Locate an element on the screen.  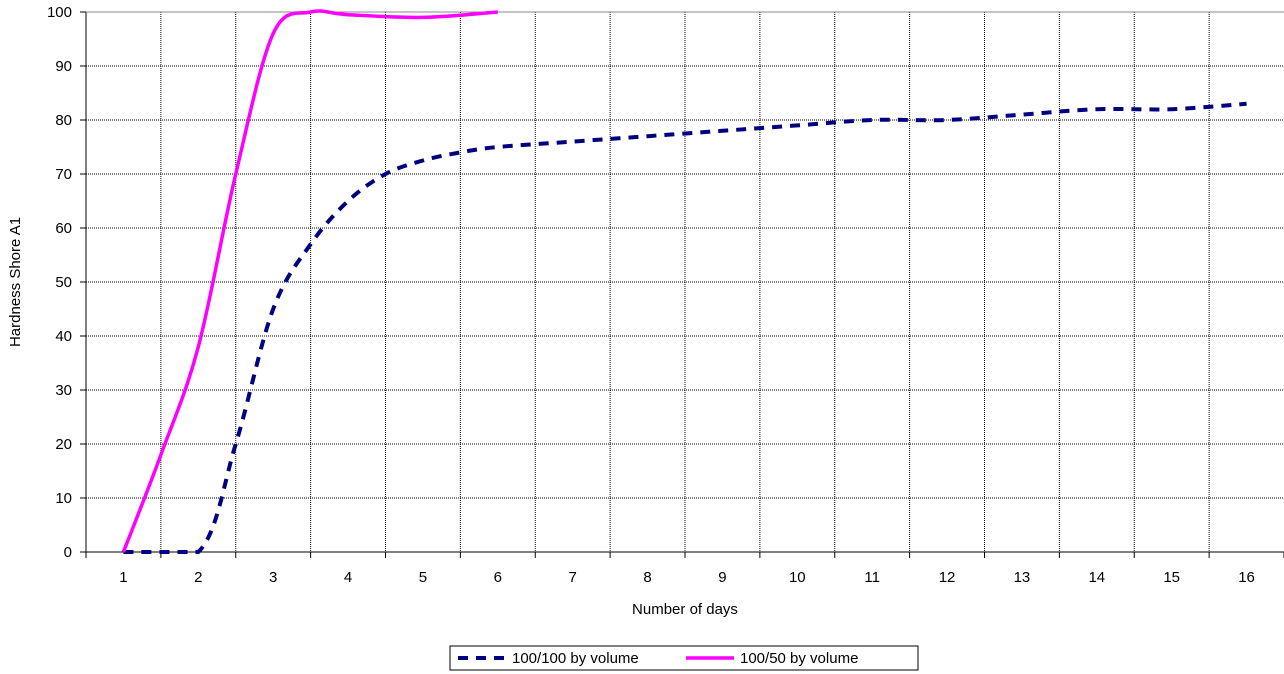
x-tick-label: 3 is located at coordinates (273, 577).